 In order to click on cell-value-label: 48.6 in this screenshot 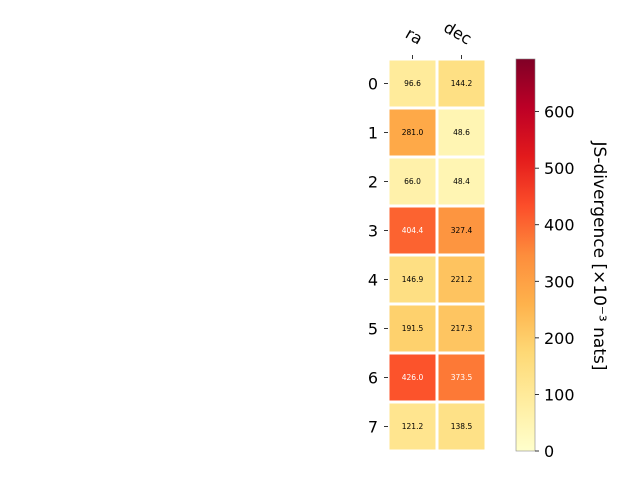, I will do `click(461, 132)`.